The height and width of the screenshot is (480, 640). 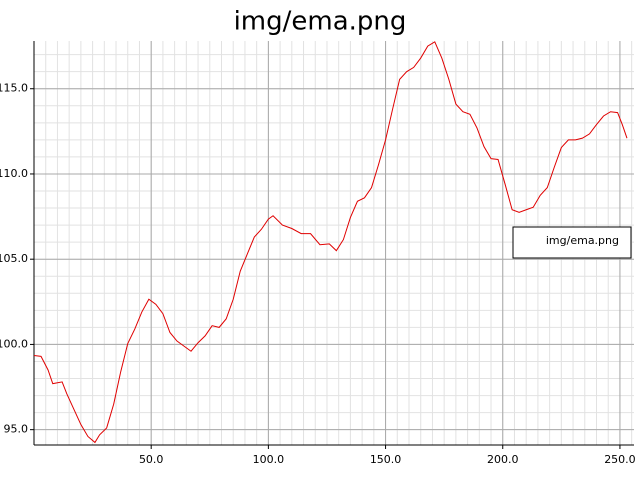 What do you see at coordinates (582, 240) in the screenshot?
I see `legend-label: img/ema.png` at bounding box center [582, 240].